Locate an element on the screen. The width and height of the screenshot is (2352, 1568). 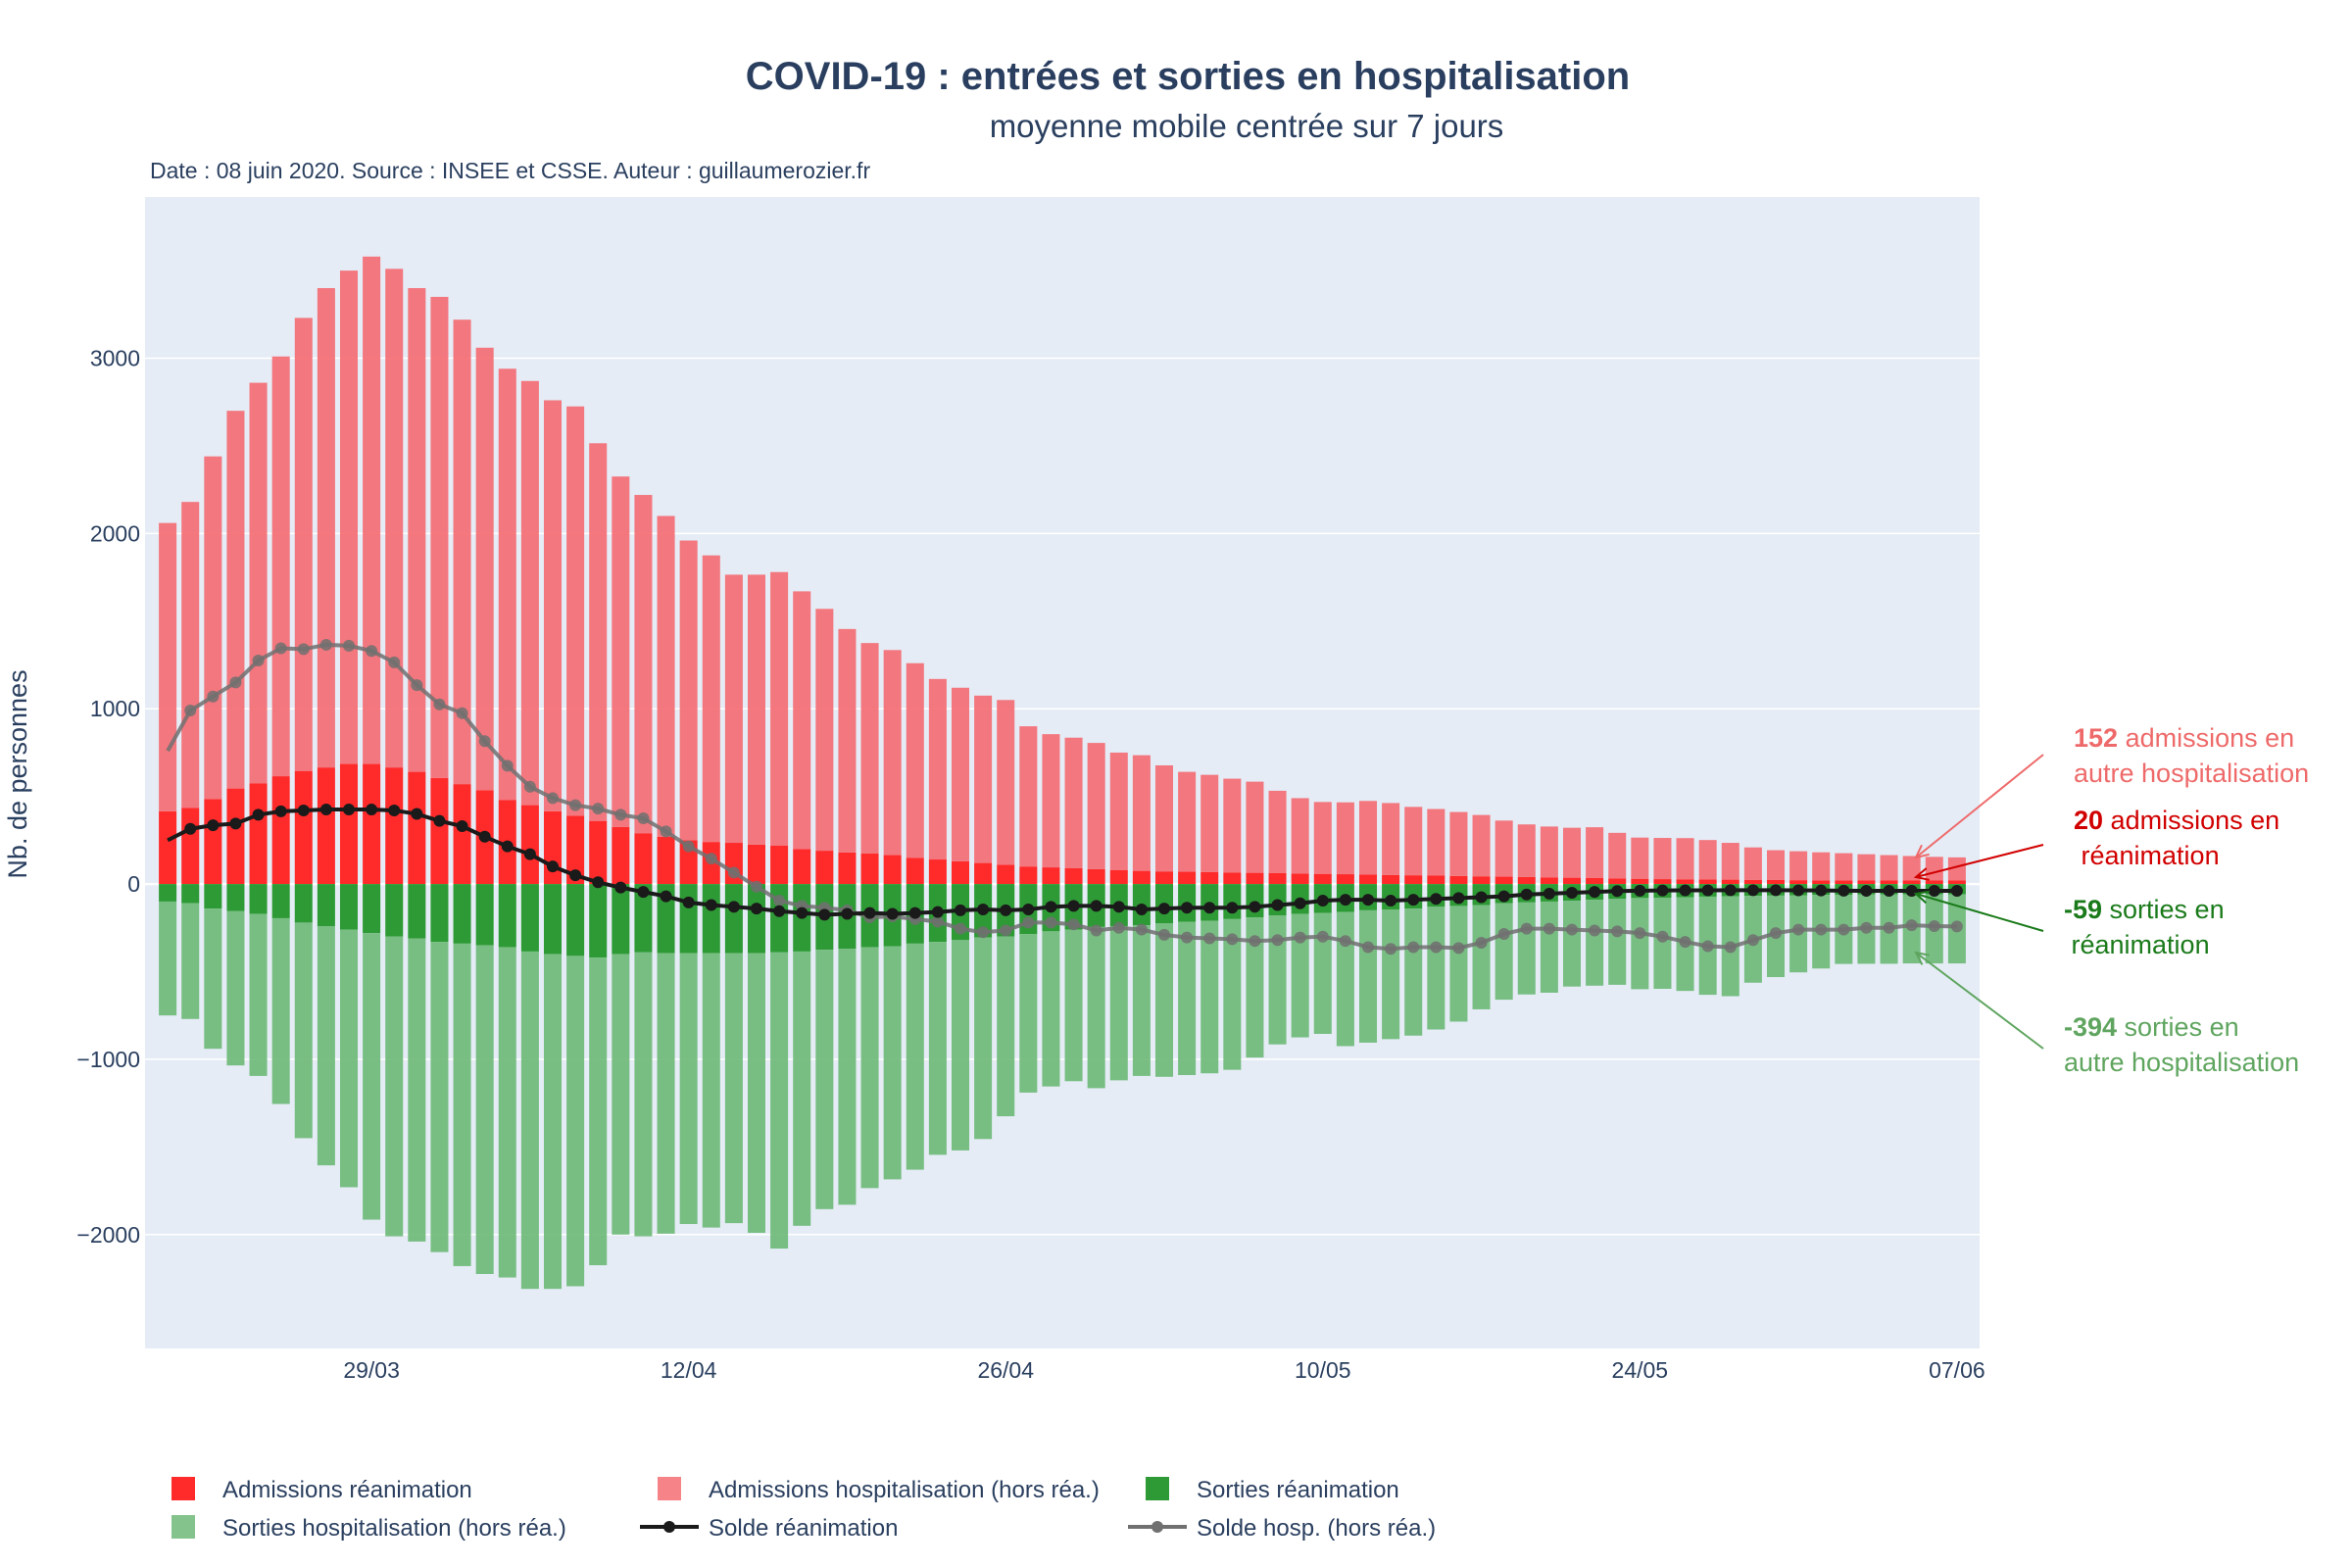
legend-swatch is located at coordinates (183, 1488).